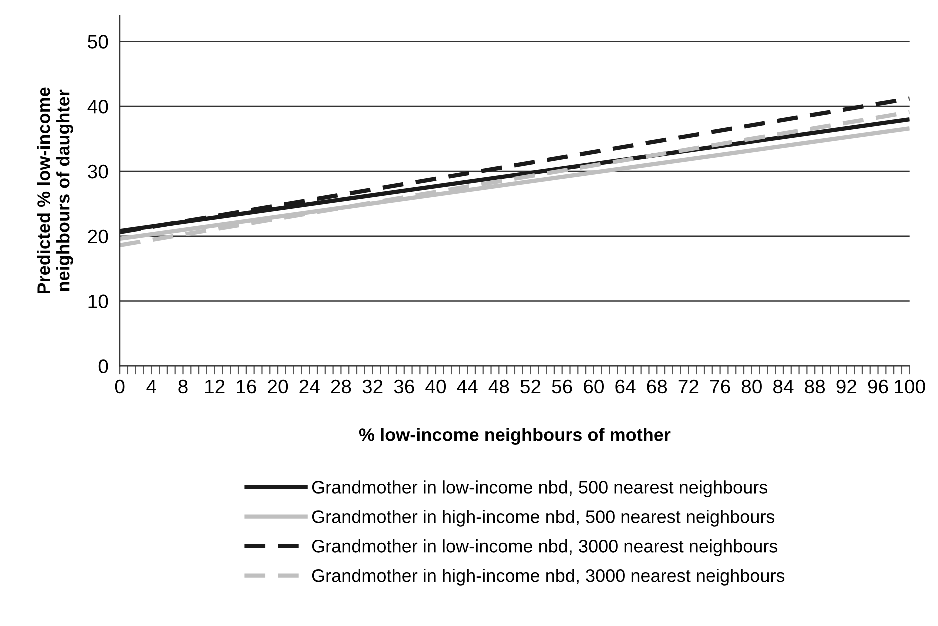 The height and width of the screenshot is (626, 938). What do you see at coordinates (815, 387) in the screenshot?
I see `x-tick-label: 88` at bounding box center [815, 387].